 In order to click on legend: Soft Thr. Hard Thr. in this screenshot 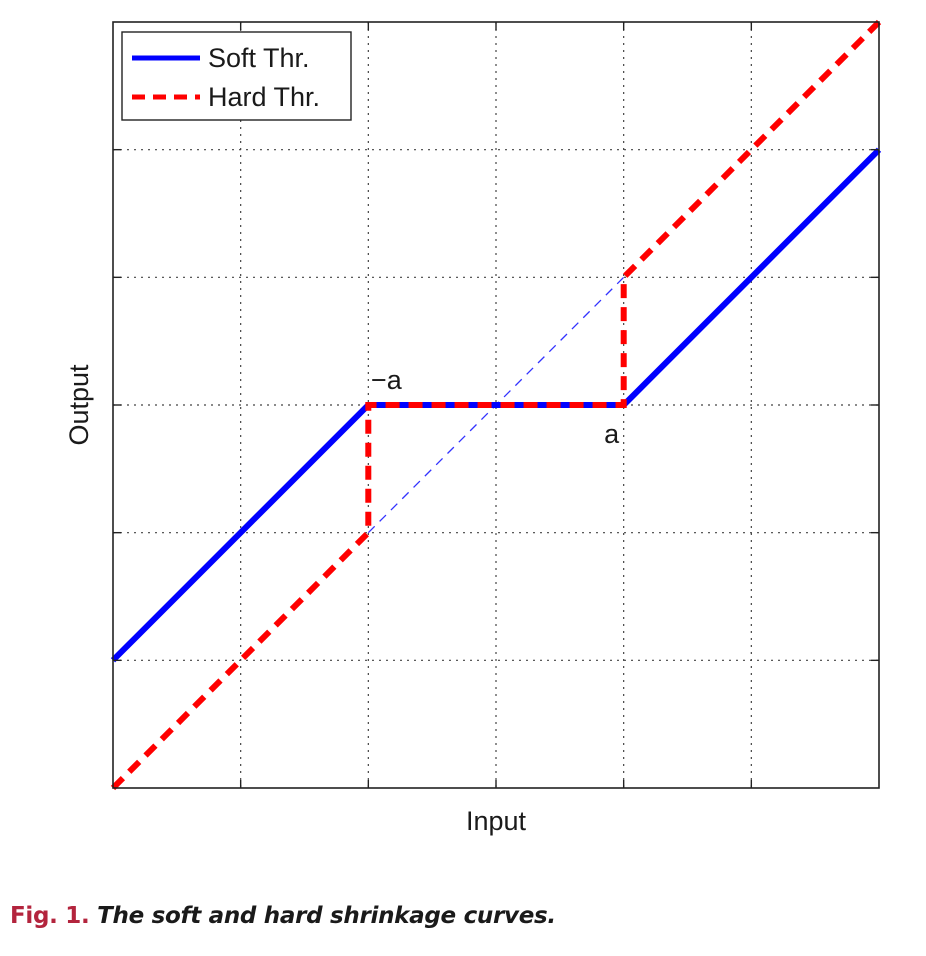, I will do `click(236, 76)`.